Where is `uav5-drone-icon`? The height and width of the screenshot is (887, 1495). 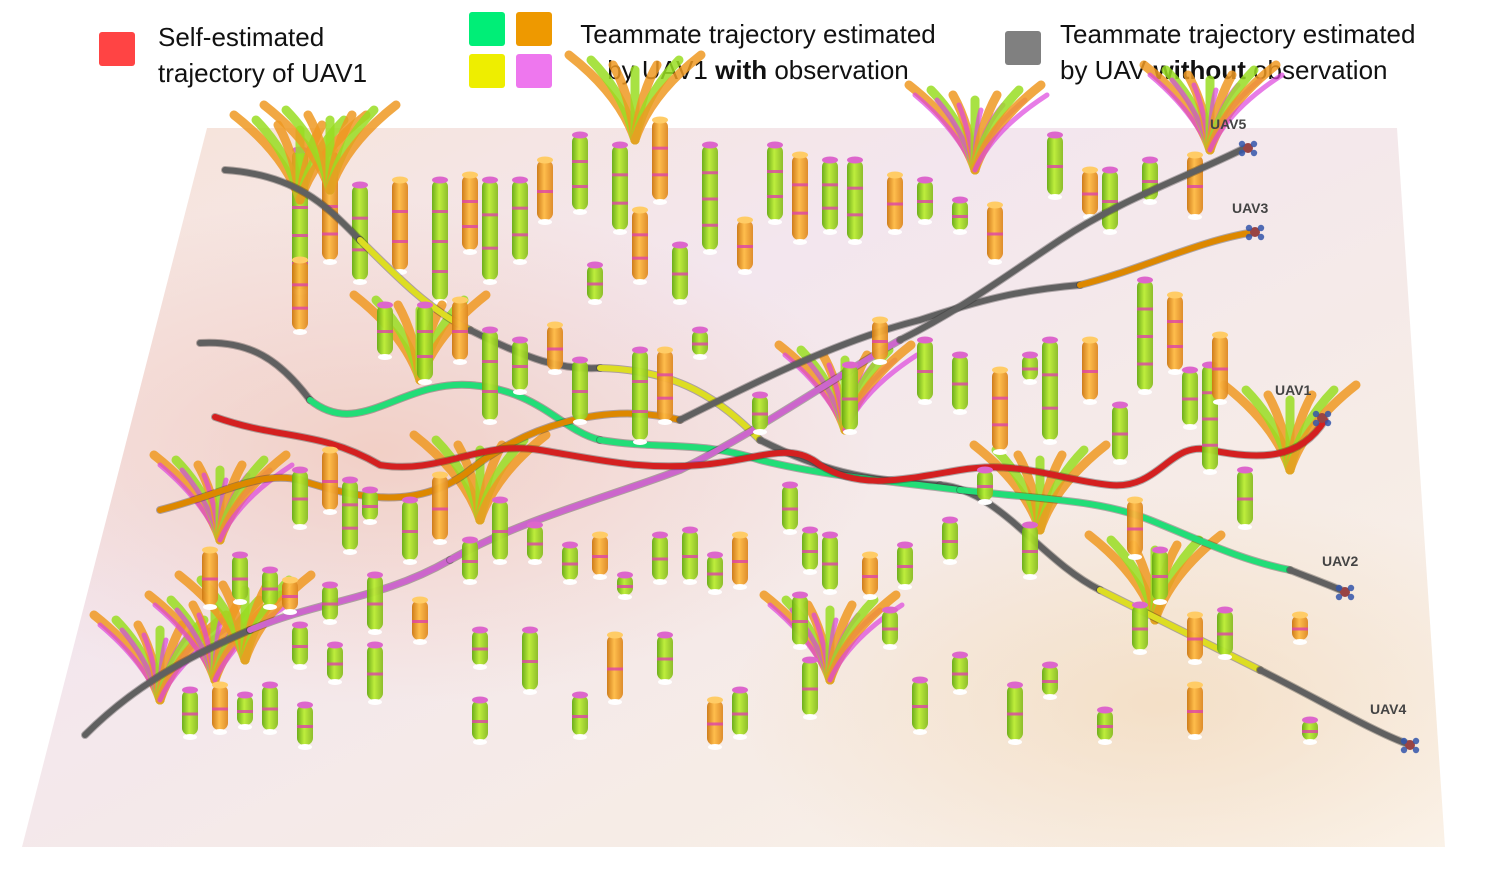
uav5-drone-icon is located at coordinates (1248, 148).